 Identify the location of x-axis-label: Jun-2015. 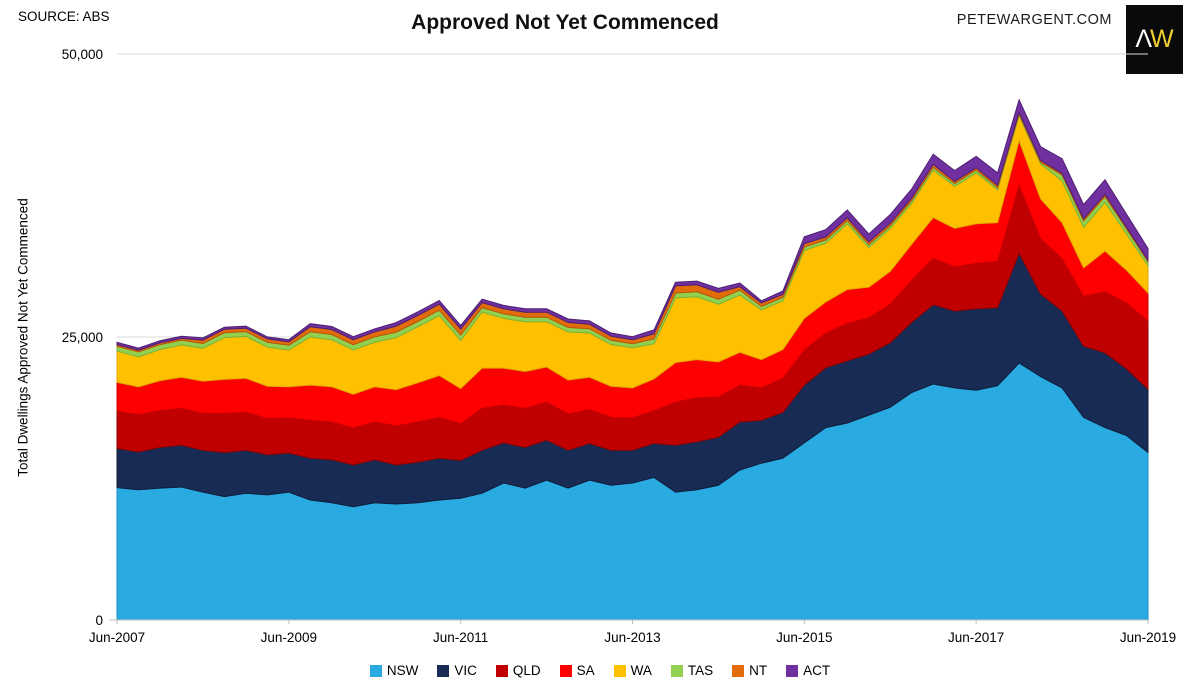
(804, 637).